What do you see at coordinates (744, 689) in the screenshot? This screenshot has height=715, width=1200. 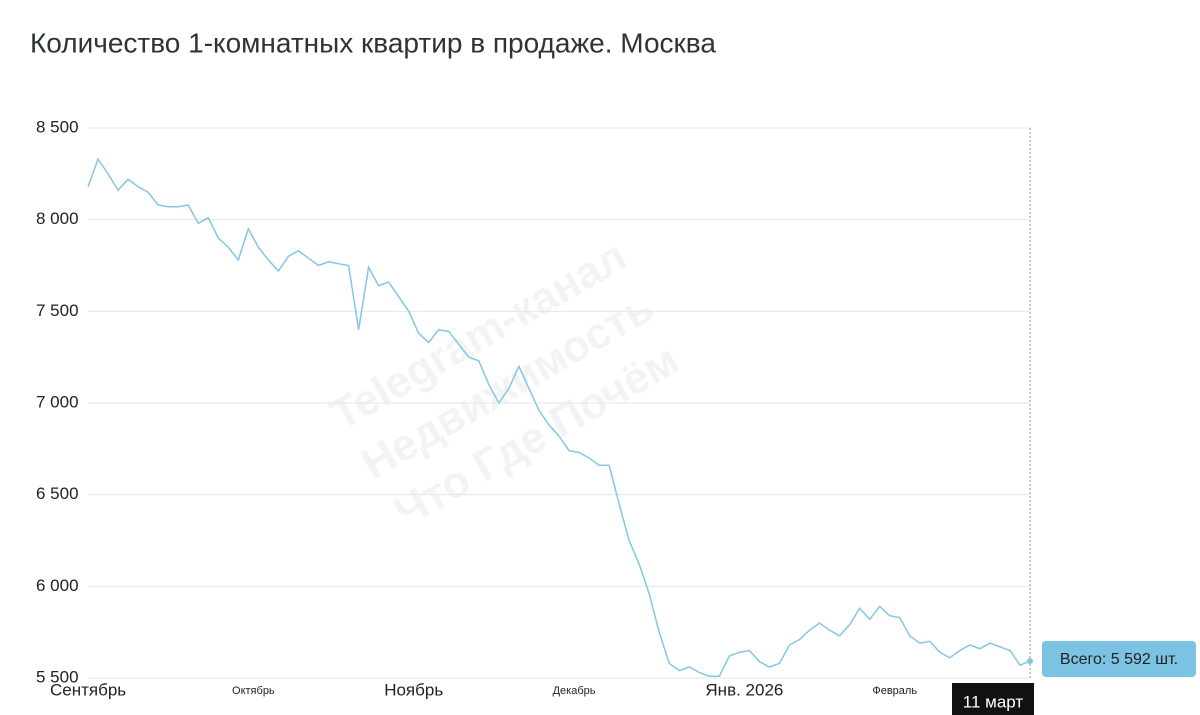 I see `x-tick-label: Янв. 2026` at bounding box center [744, 689].